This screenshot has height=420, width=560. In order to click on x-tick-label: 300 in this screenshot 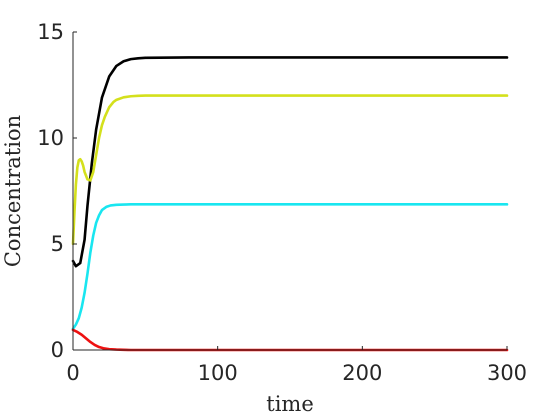, I will do `click(507, 373)`.